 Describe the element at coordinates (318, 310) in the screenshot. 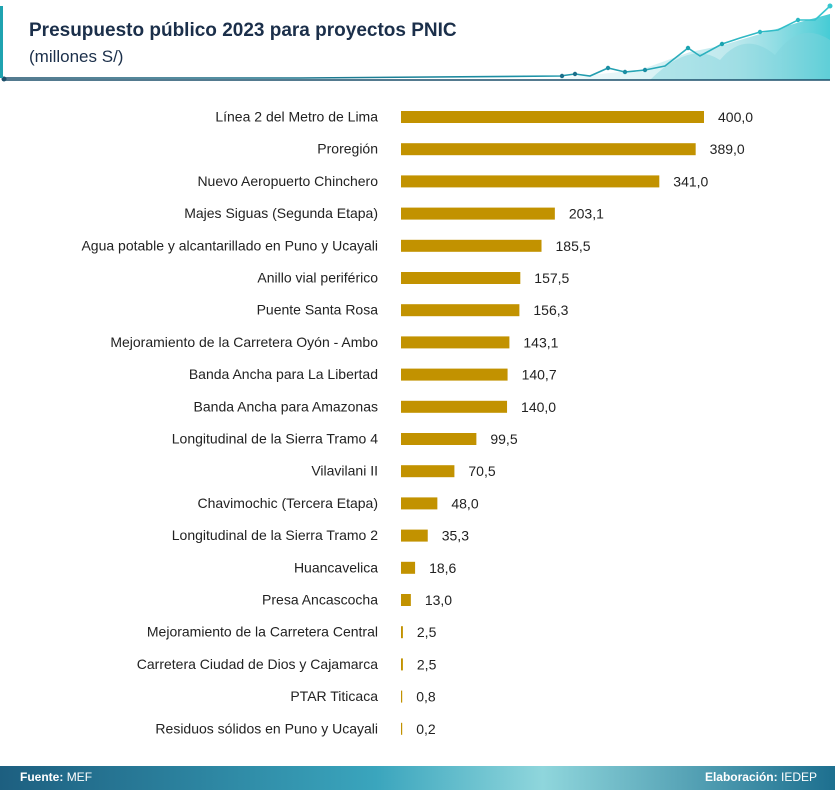

I see `category-label: Puente Santa Rosa` at that location.